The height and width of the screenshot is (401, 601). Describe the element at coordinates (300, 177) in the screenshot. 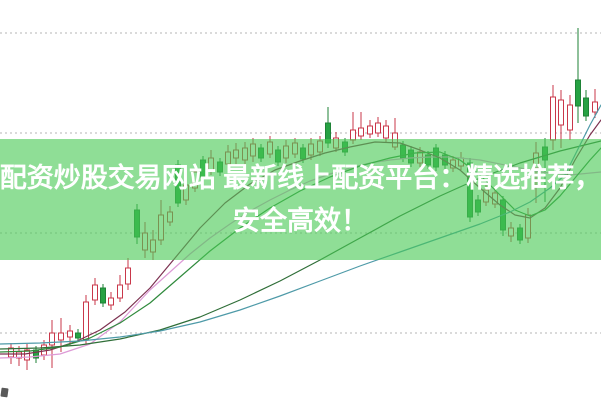

I see `headline-line-1: 配资炒股交易网站 最新线上配资平台：精选推荐，` at that location.